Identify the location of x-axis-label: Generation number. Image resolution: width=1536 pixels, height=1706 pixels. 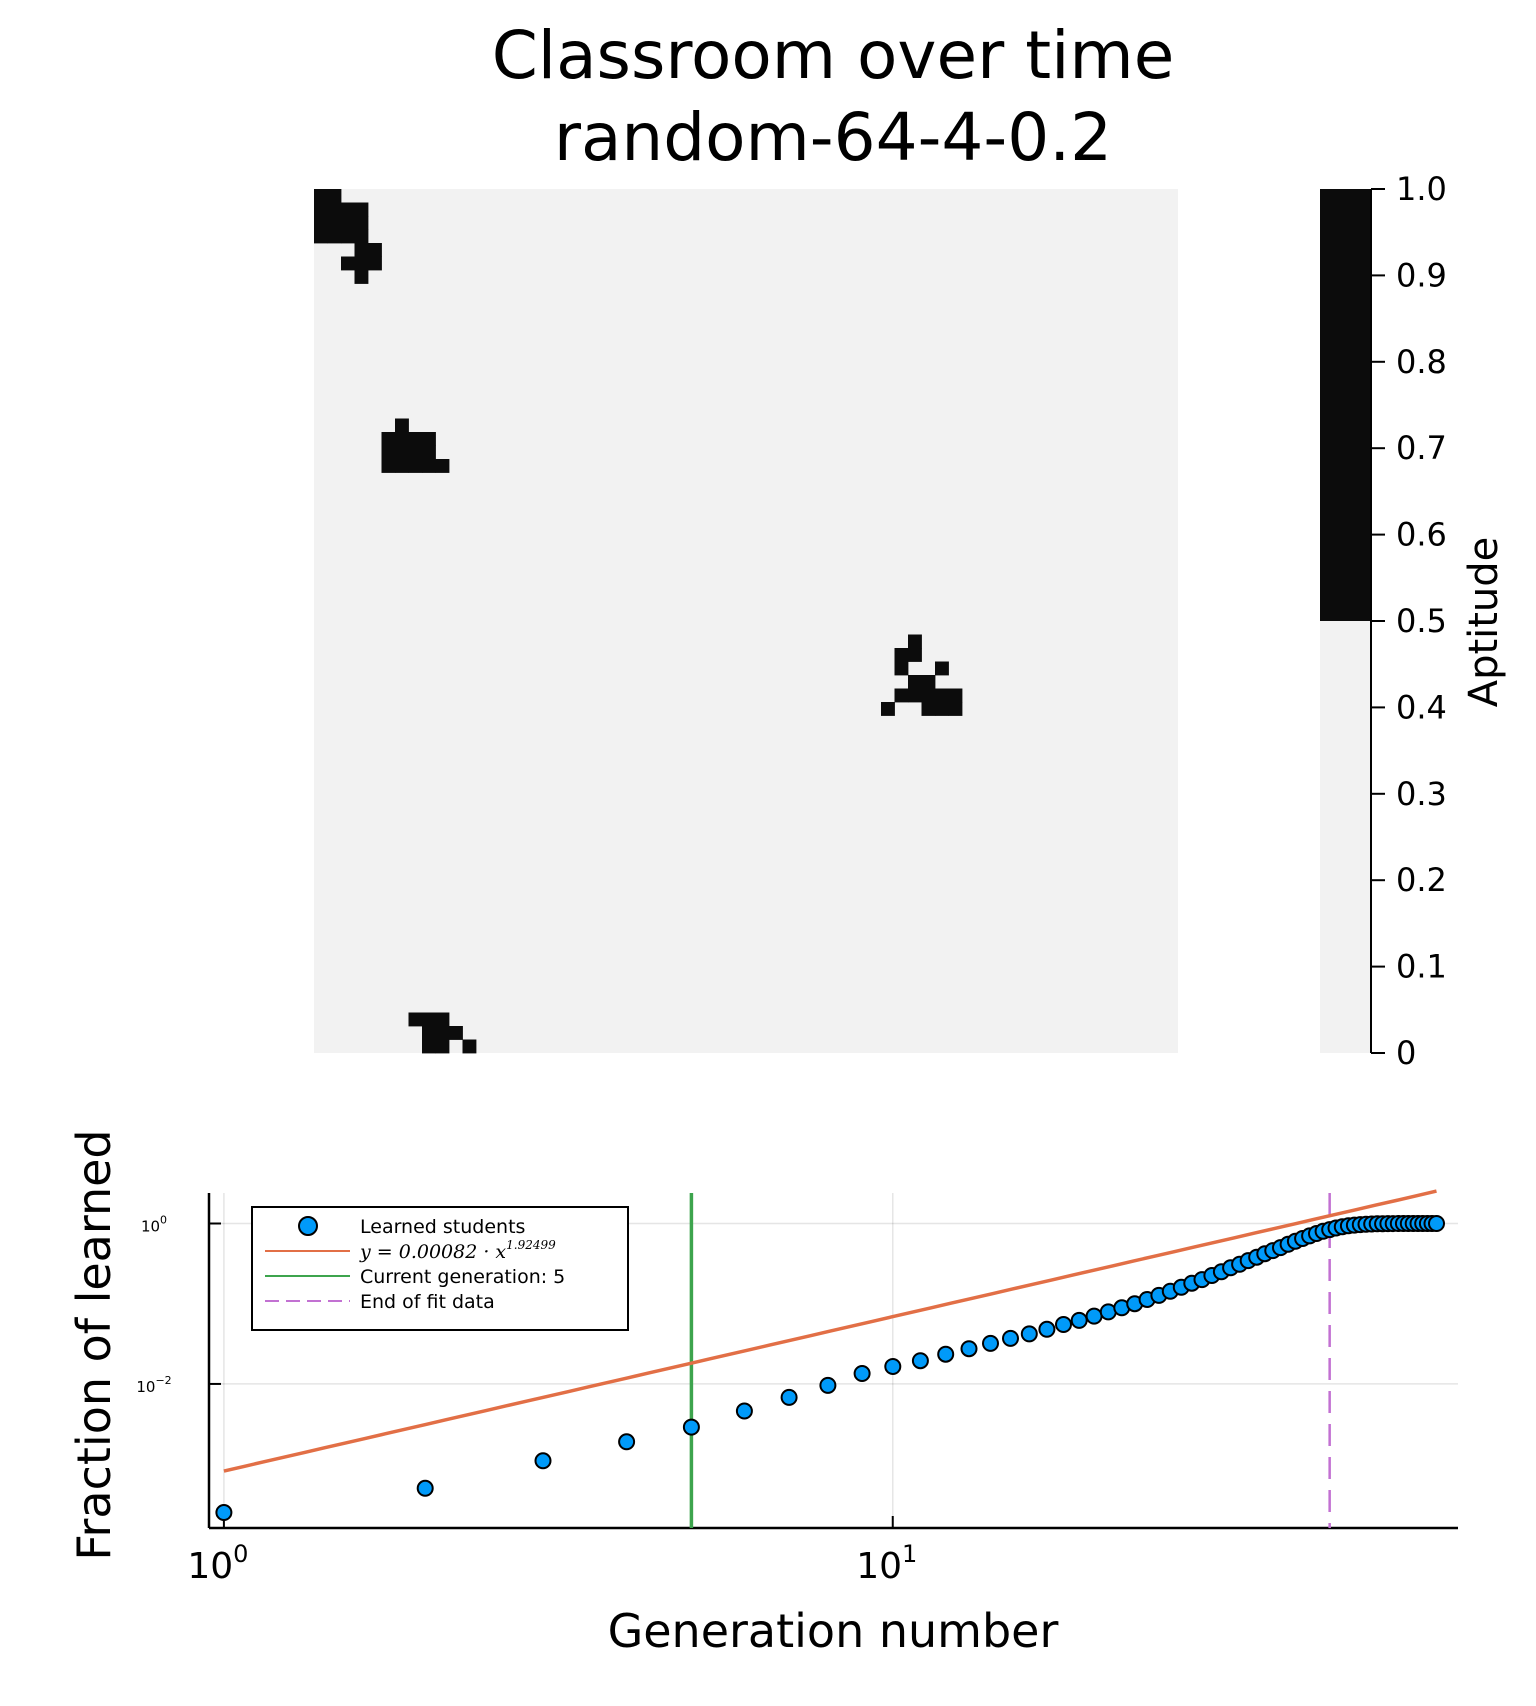
(833, 1631).